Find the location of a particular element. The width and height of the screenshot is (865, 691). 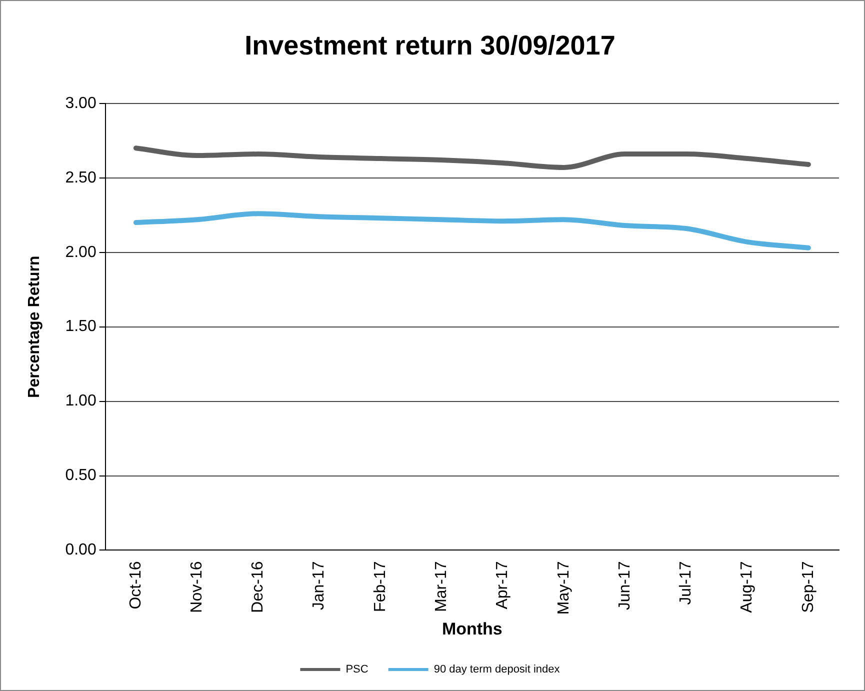

x-tick-label: Dec-16 is located at coordinates (258, 587).